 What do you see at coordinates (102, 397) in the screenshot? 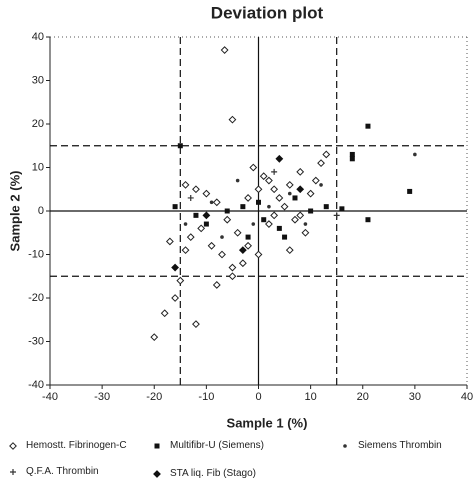
I see `x-tick-label: -30` at bounding box center [102, 397].